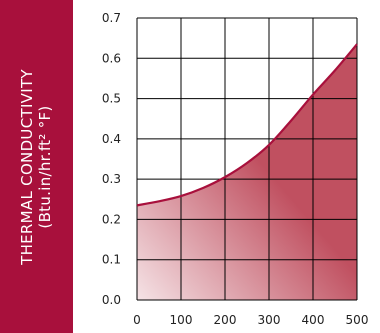 The image size is (380, 333). What do you see at coordinates (111, 18) in the screenshot?
I see `y-tick-label: 0.7` at bounding box center [111, 18].